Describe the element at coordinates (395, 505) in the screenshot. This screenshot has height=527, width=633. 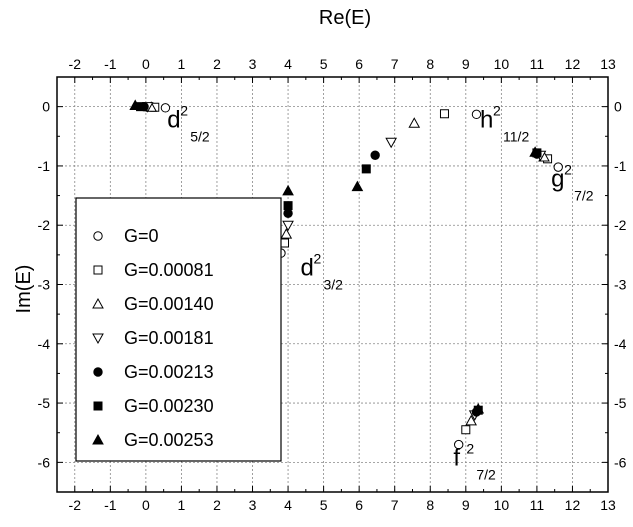
I see `x-tick-label-bottom: 7` at that location.